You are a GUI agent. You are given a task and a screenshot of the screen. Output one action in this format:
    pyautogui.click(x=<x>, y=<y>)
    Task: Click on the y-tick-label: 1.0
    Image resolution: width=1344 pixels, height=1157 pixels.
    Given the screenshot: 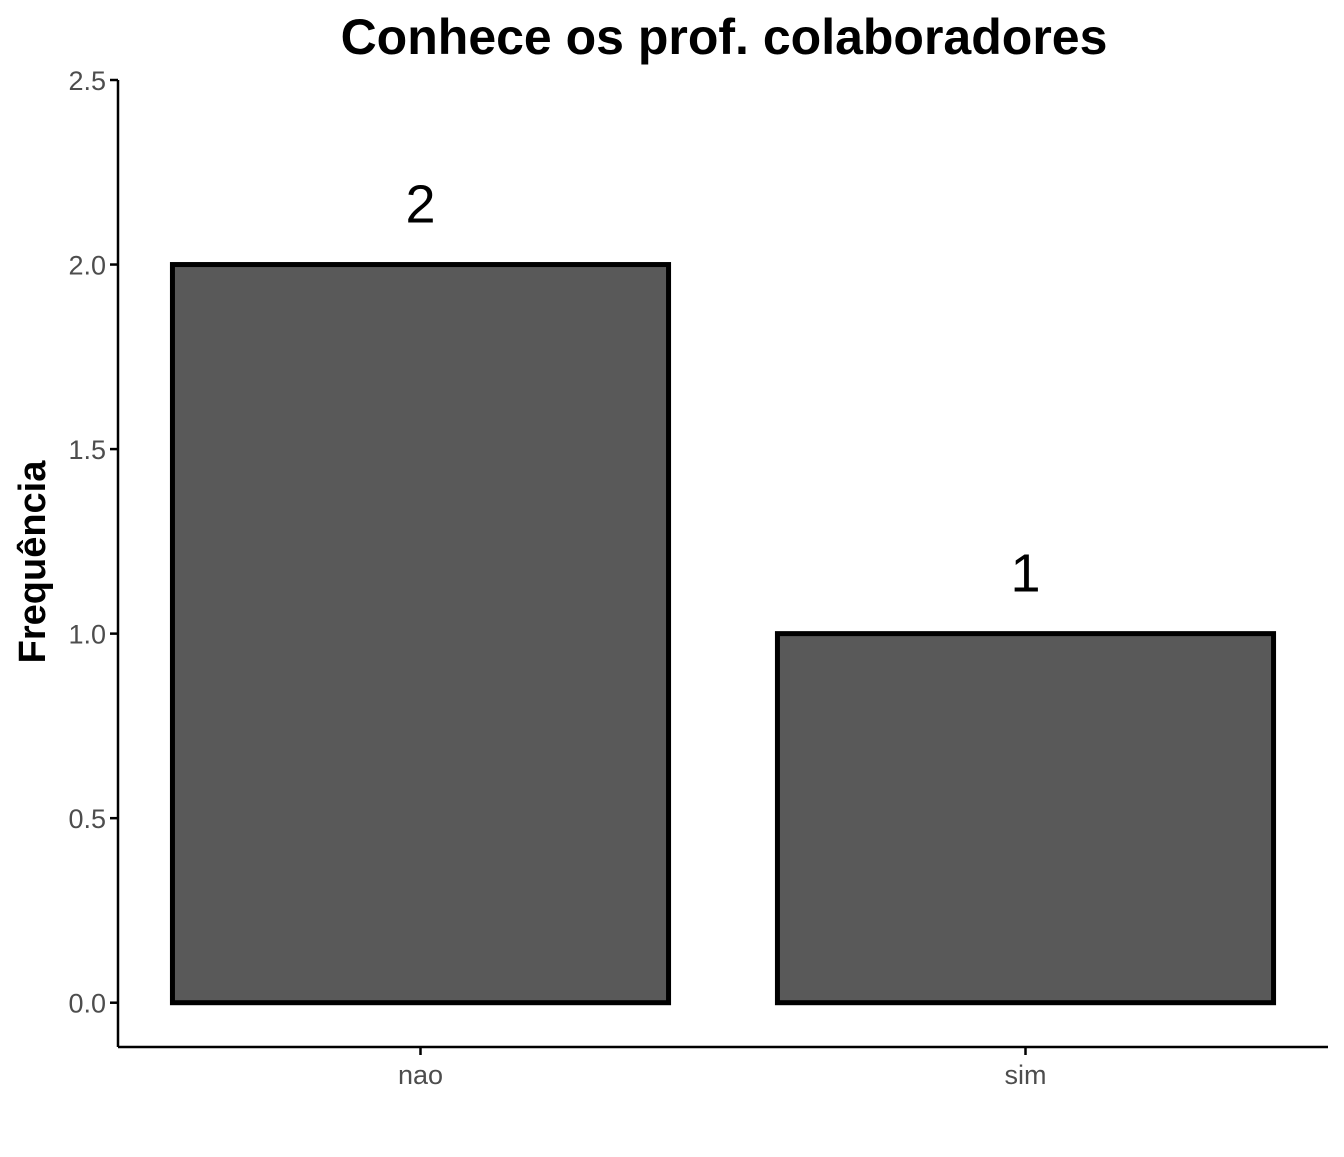 What is the action you would take?
    pyautogui.click(x=87, y=635)
    